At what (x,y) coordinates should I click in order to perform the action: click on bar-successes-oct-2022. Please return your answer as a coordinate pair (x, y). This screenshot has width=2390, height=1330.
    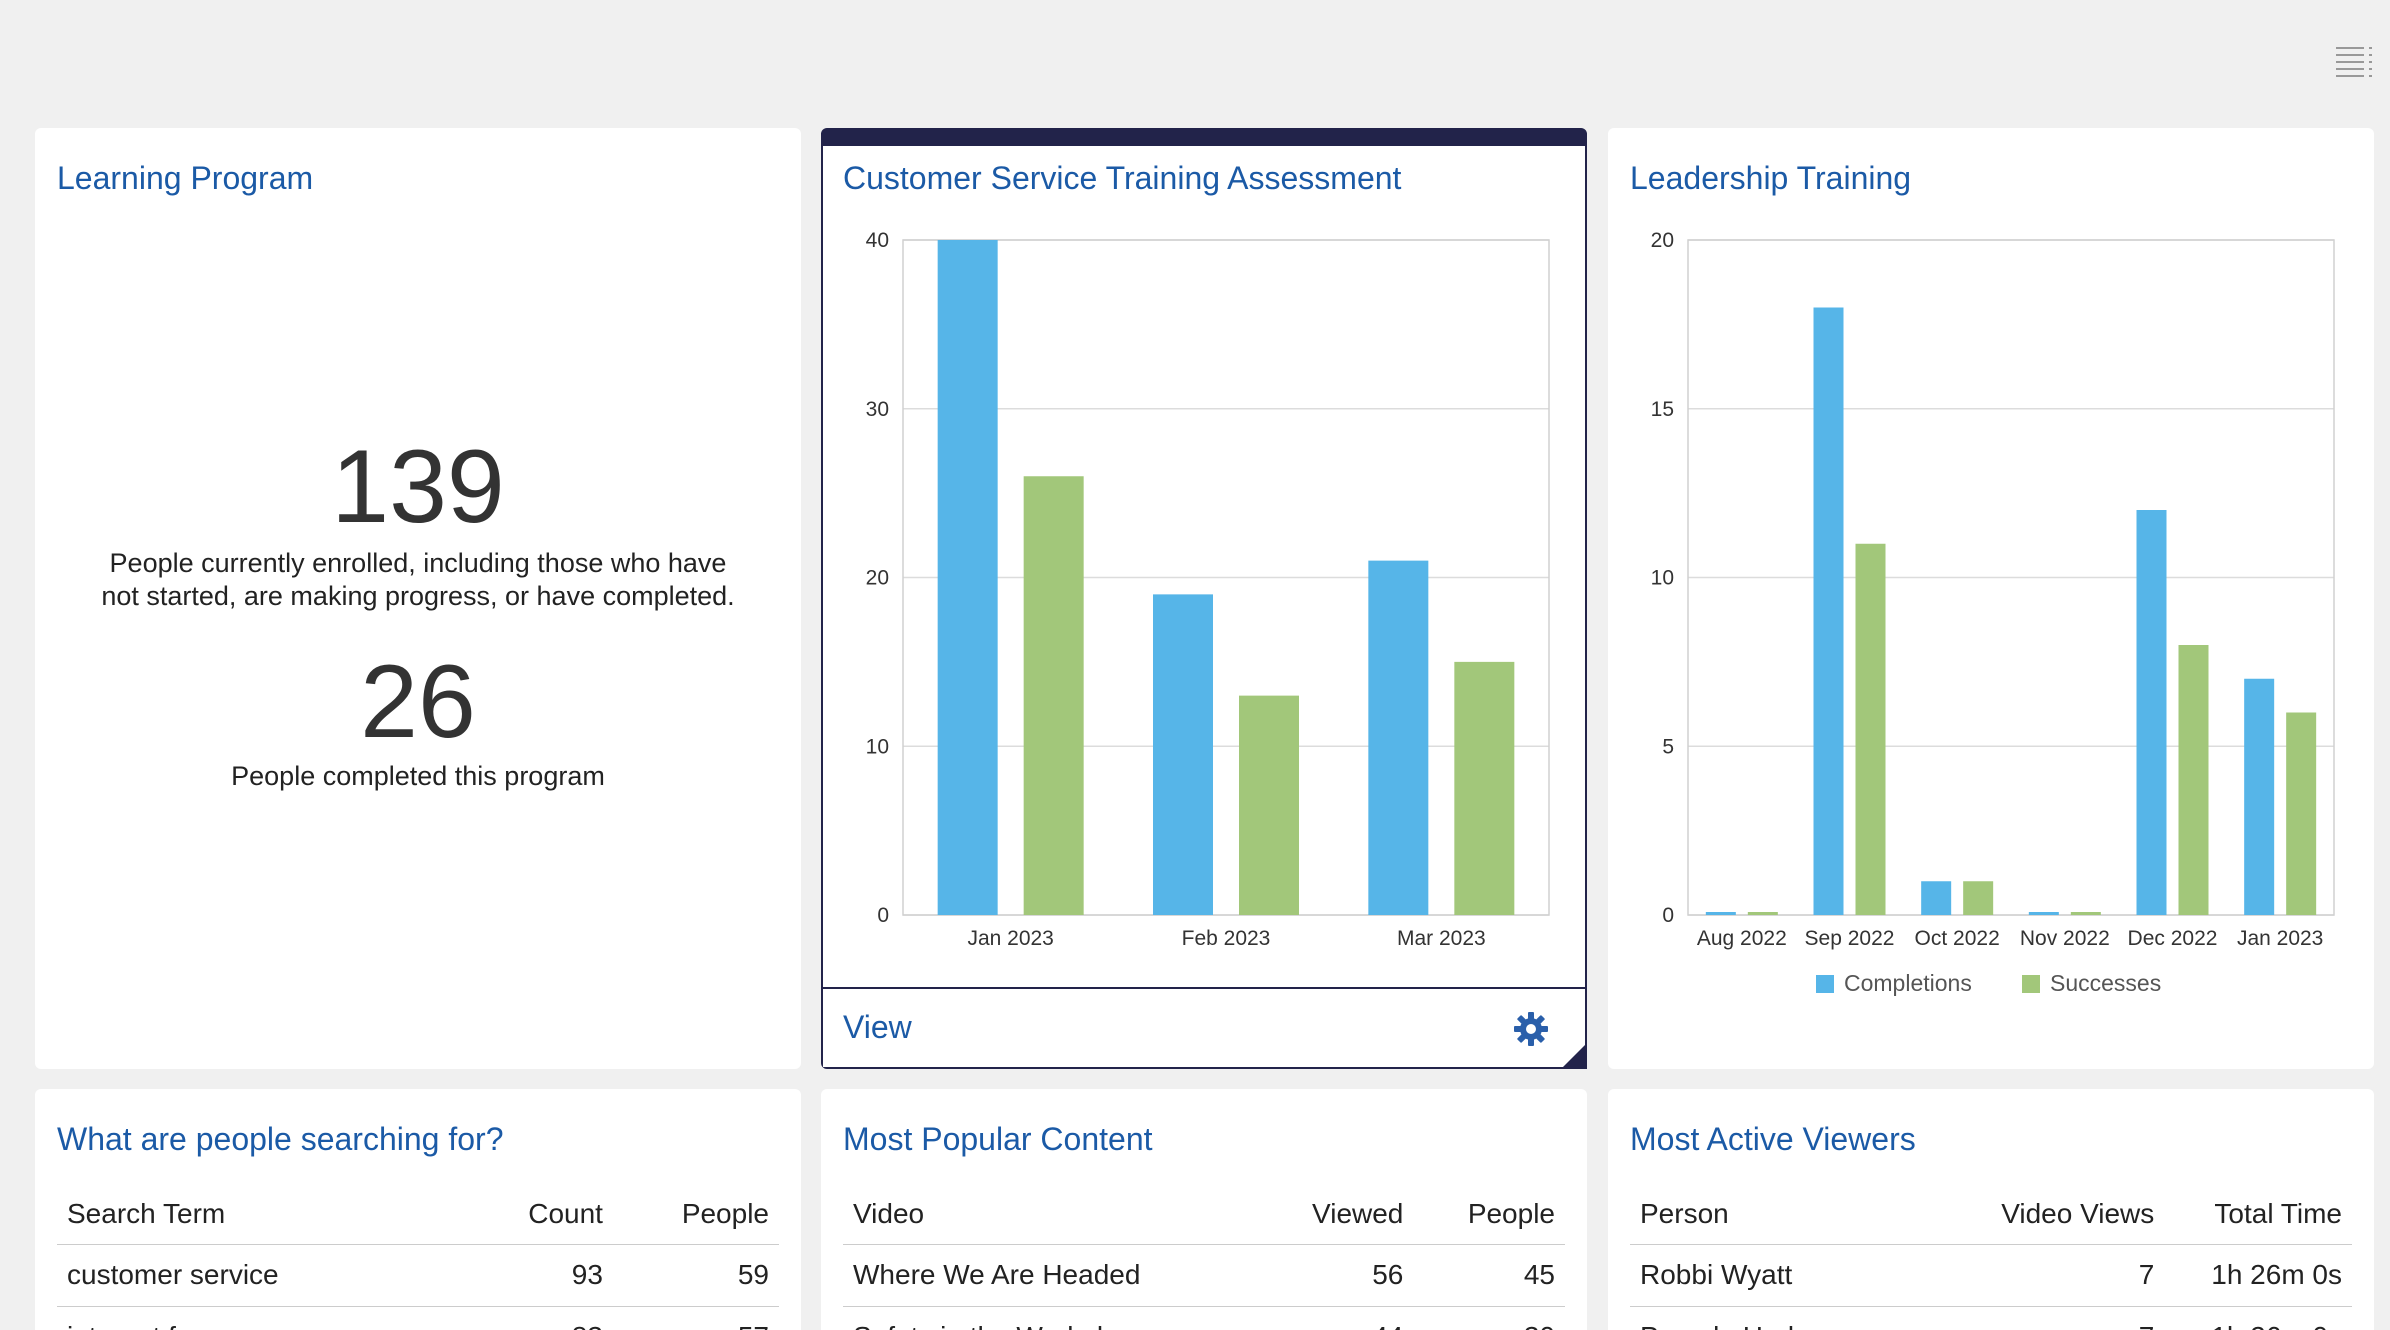
    Looking at the image, I should click on (1978, 898).